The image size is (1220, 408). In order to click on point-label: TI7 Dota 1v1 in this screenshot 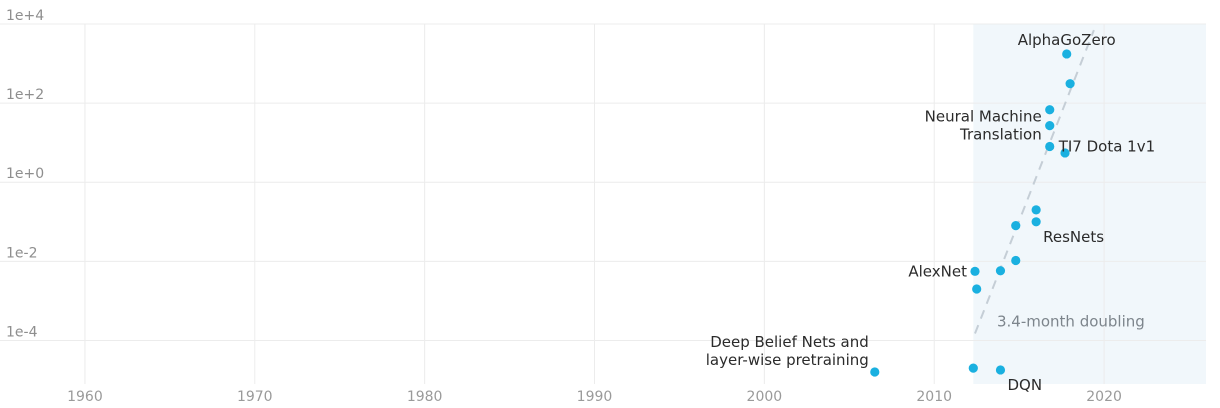, I will do `click(1106, 147)`.